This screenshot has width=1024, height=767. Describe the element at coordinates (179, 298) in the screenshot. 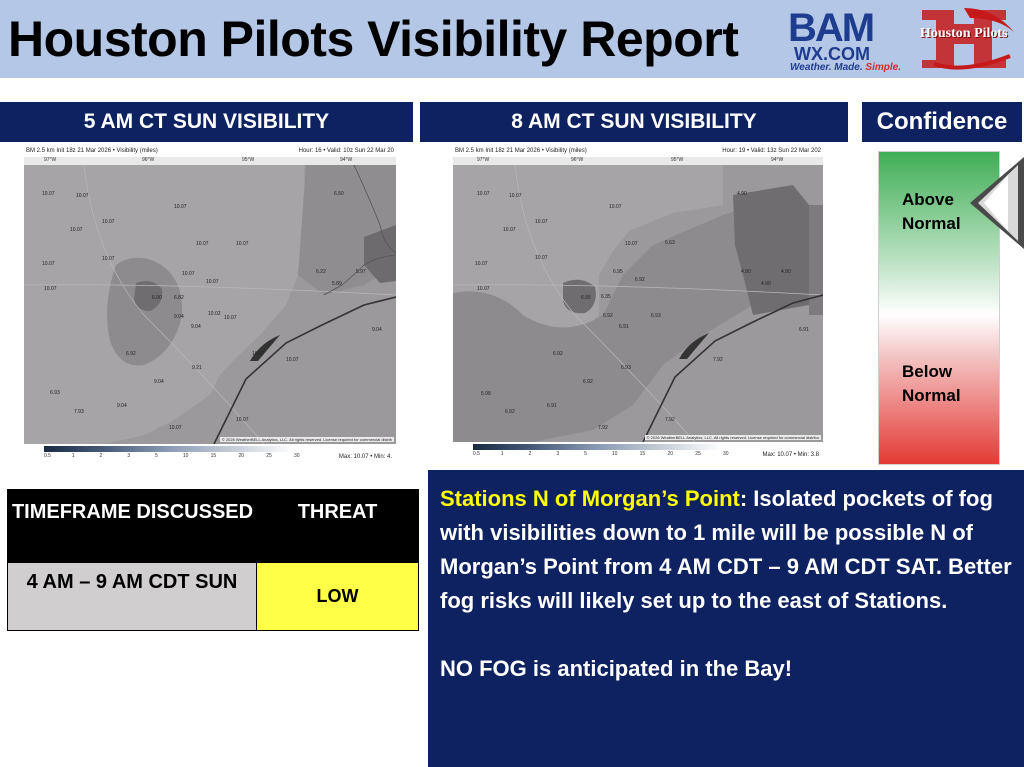

I see `visibility-value: 6.82` at that location.